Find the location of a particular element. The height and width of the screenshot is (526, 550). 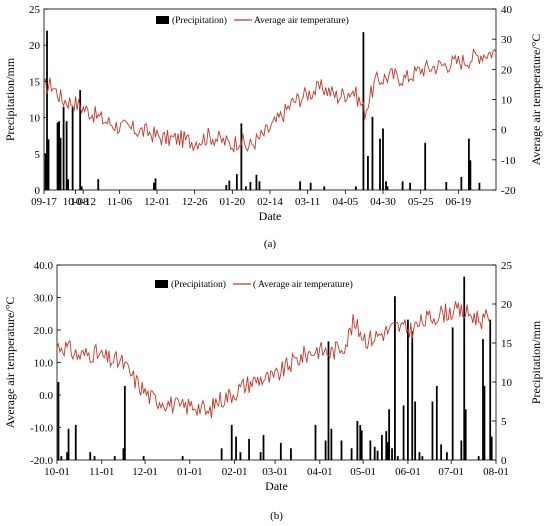

panel-caption: (b) is located at coordinates (276, 516).